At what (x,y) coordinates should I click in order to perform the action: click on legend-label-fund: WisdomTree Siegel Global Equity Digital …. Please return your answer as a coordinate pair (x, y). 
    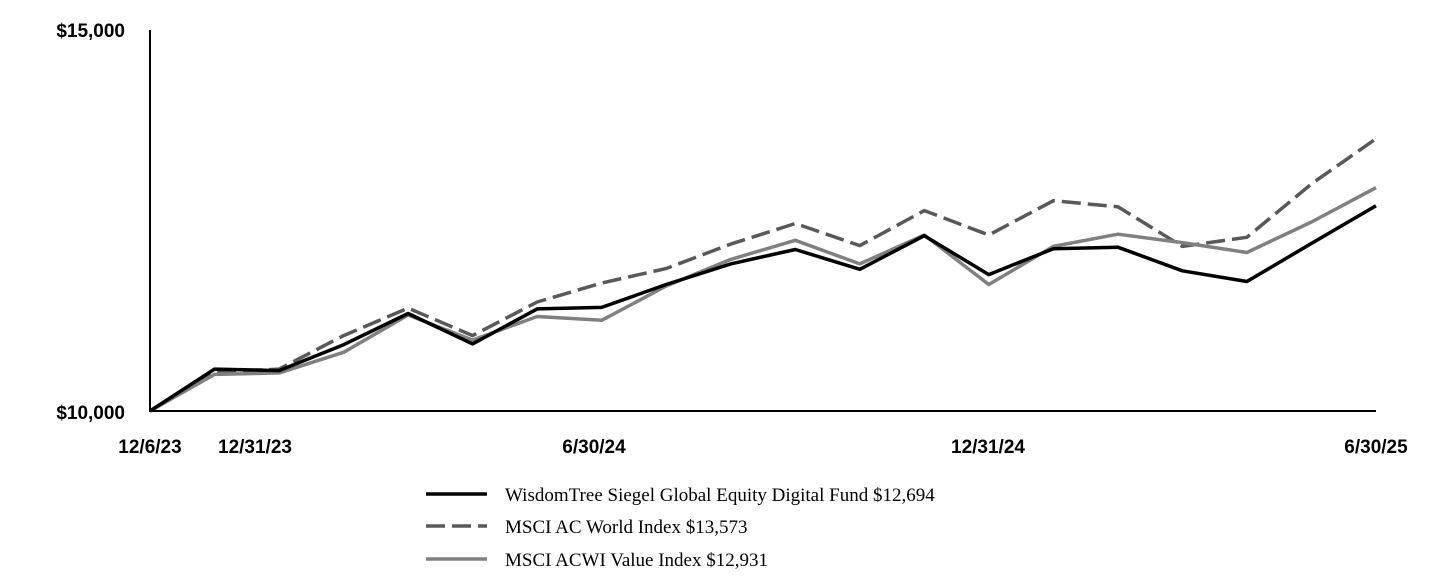
    Looking at the image, I should click on (720, 495).